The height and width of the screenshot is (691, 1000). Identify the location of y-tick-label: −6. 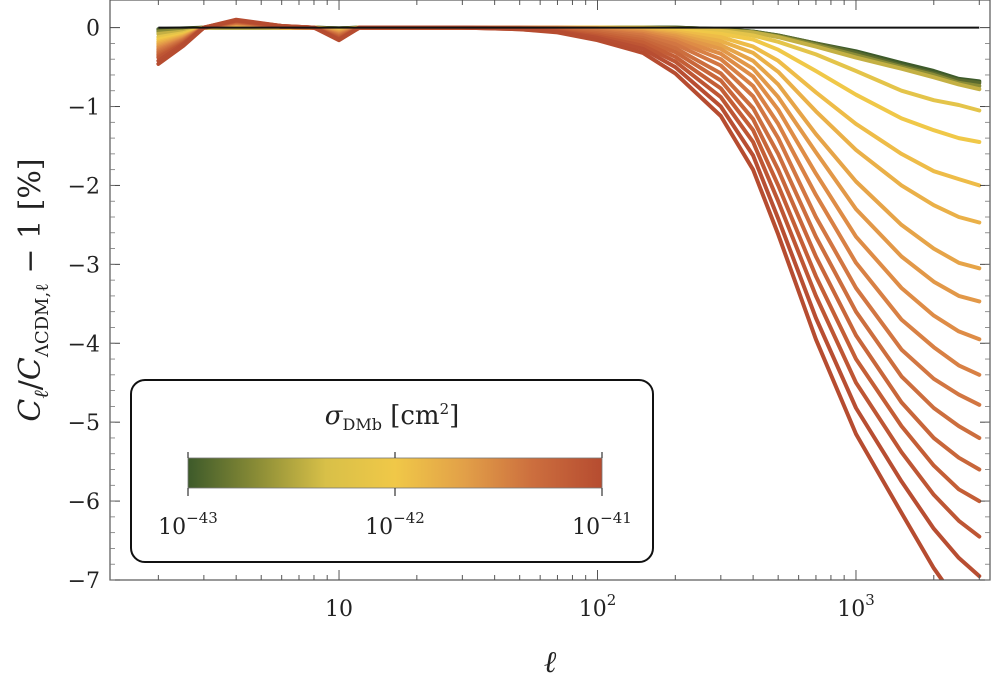
(84, 502).